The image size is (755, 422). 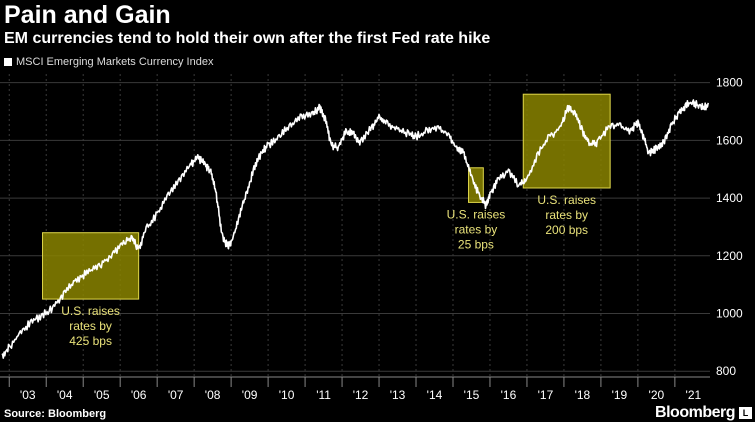 What do you see at coordinates (361, 395) in the screenshot?
I see `x-tick-label: '12` at bounding box center [361, 395].